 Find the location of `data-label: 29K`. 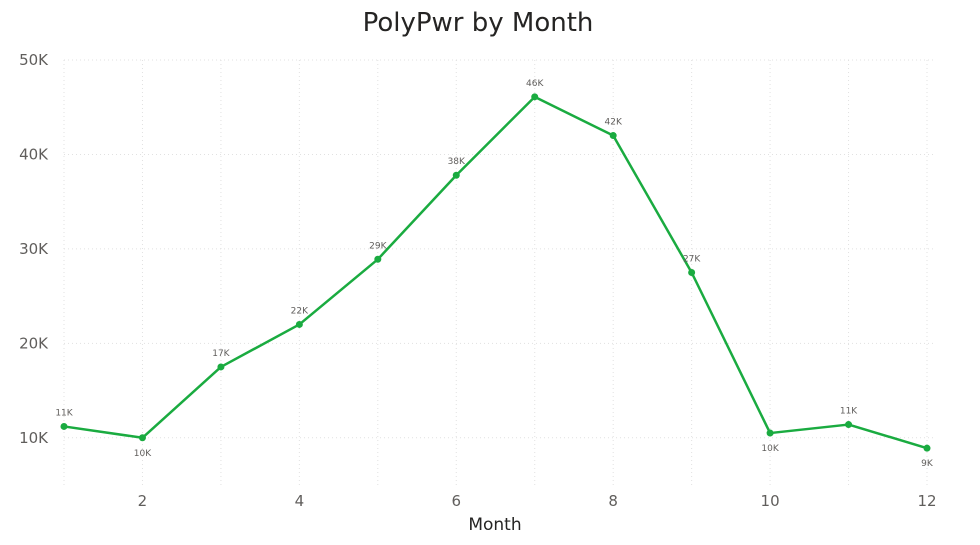

data-label: 29K is located at coordinates (378, 246).